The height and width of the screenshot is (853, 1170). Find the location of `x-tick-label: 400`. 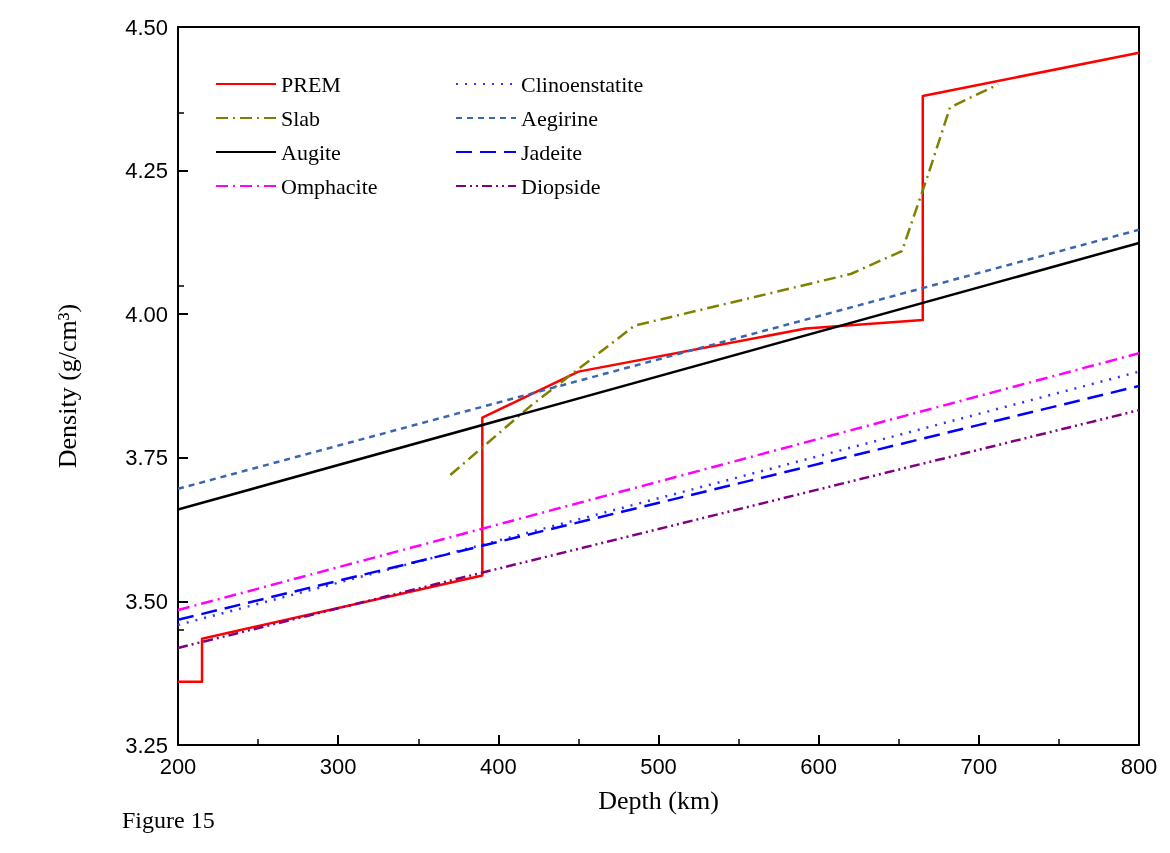

x-tick-label: 400 is located at coordinates (498, 766).